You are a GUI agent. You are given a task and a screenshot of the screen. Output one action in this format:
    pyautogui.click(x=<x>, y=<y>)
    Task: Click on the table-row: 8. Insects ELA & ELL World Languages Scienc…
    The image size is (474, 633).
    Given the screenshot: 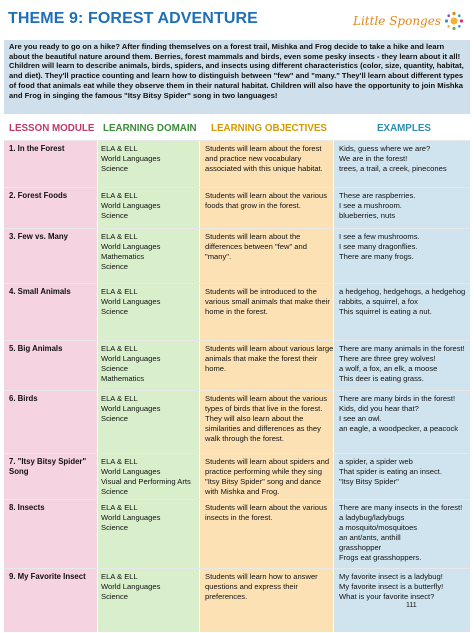 What is the action you would take?
    pyautogui.click(x=237, y=534)
    